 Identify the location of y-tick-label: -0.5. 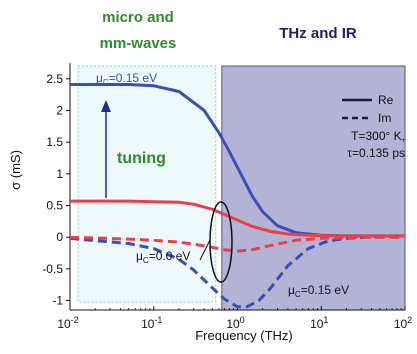
(52, 269).